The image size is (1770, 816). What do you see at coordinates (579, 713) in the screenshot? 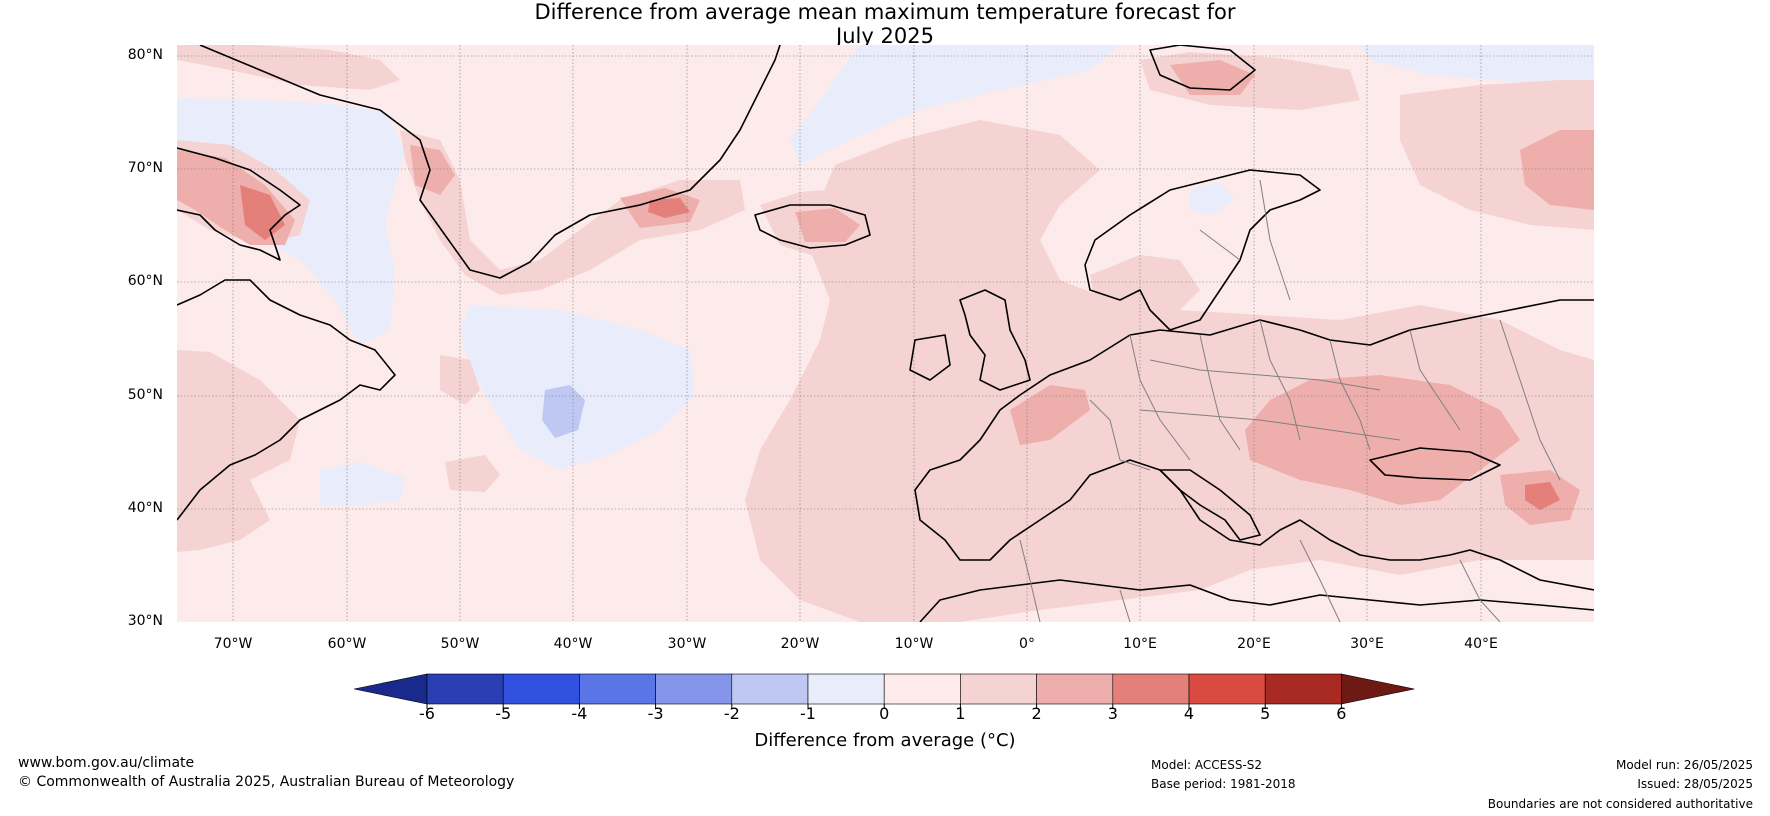
I see `colorbar-tick-label: -4` at bounding box center [579, 713].